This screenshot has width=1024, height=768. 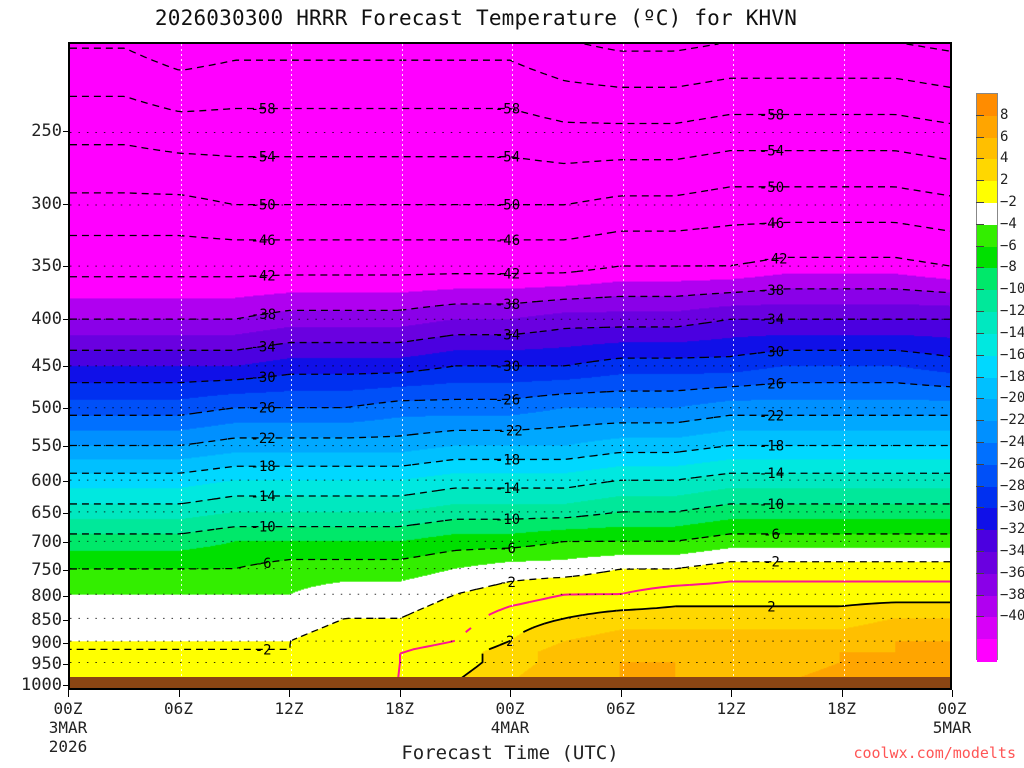 What do you see at coordinates (1012, 507) in the screenshot?
I see `colorbar-label: −30` at bounding box center [1012, 507].